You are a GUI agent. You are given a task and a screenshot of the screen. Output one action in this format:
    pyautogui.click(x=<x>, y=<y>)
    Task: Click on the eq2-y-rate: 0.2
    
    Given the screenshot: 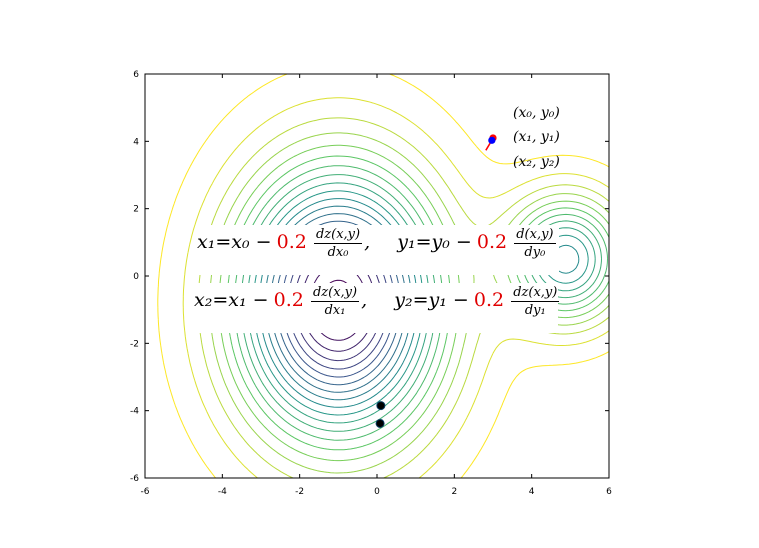 What is the action you would take?
    pyautogui.click(x=489, y=300)
    